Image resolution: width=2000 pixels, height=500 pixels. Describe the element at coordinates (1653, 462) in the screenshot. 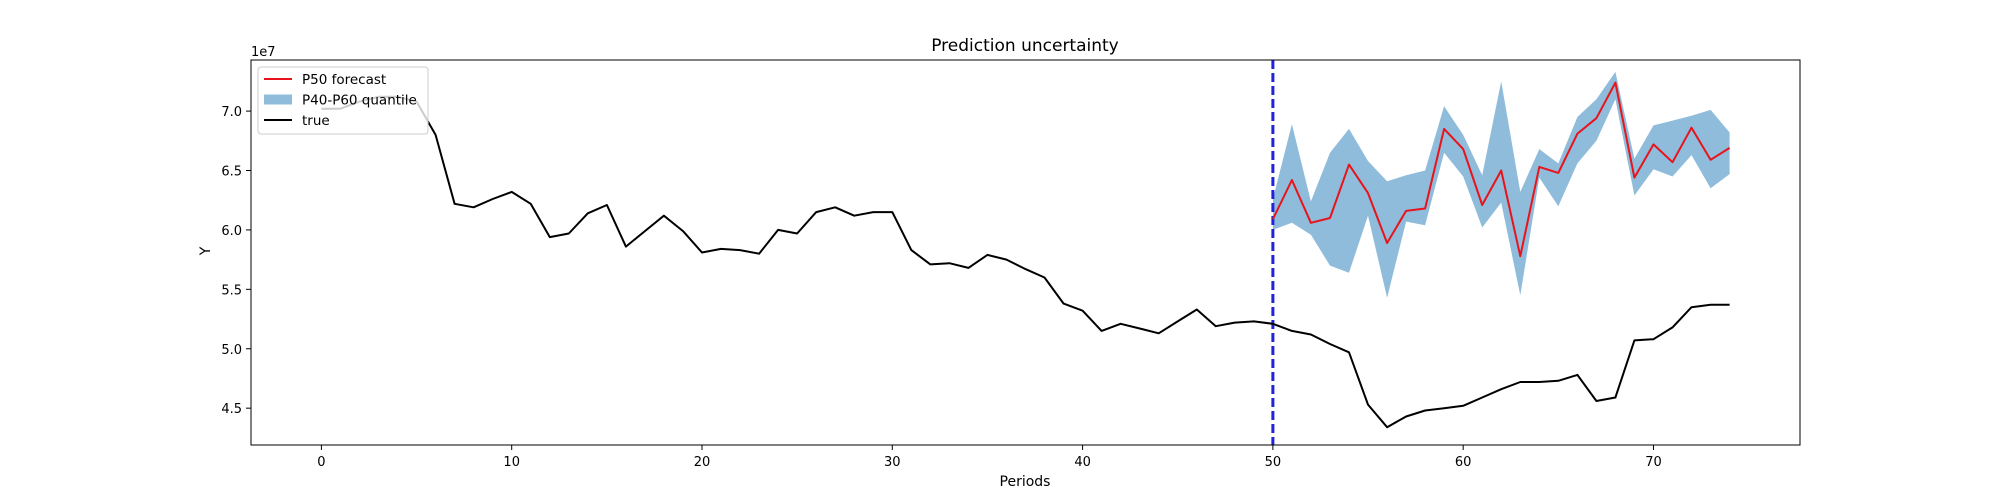

I see `x-tick-label: 70` at that location.